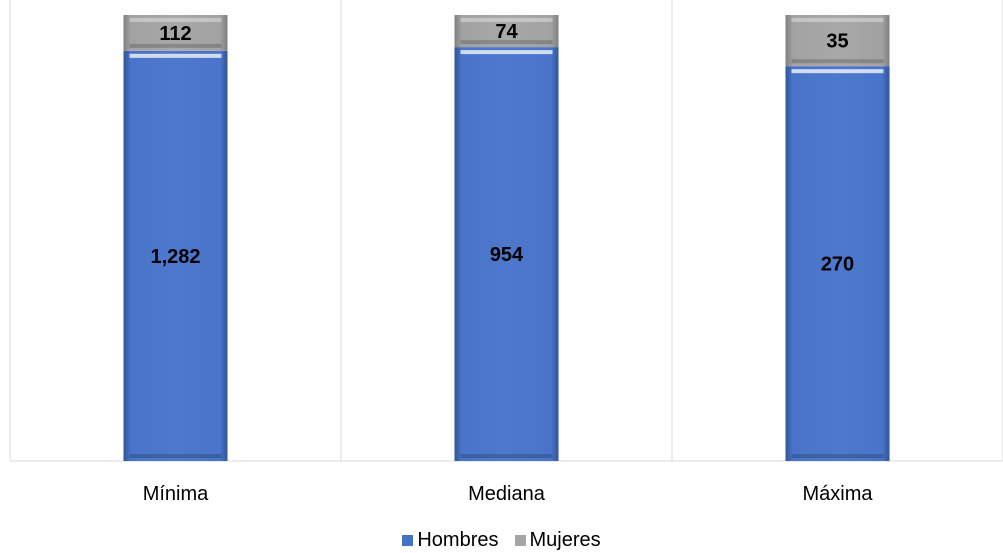 The width and height of the screenshot is (1003, 553). I want to click on data-label-hombres: 954, so click(507, 255).